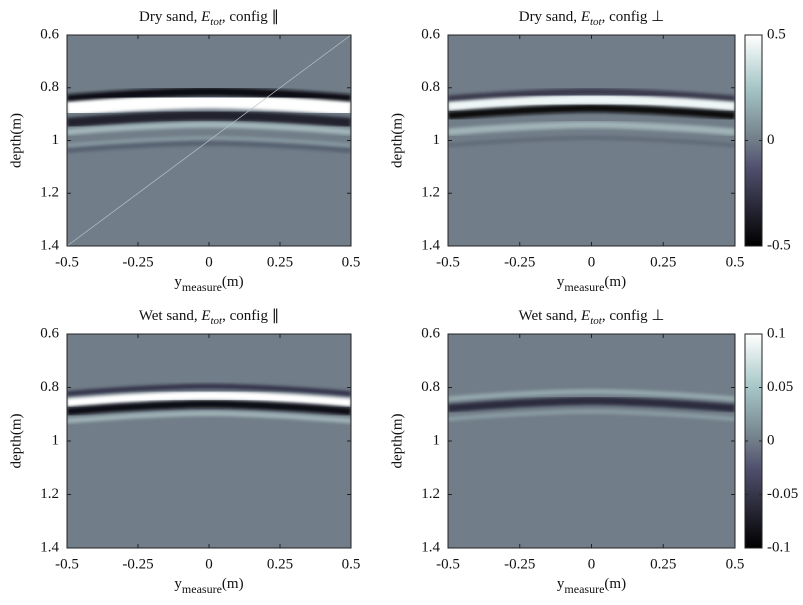 This screenshot has height=605, width=803. I want to click on colorbar-tick-label: 0.1, so click(776, 333).